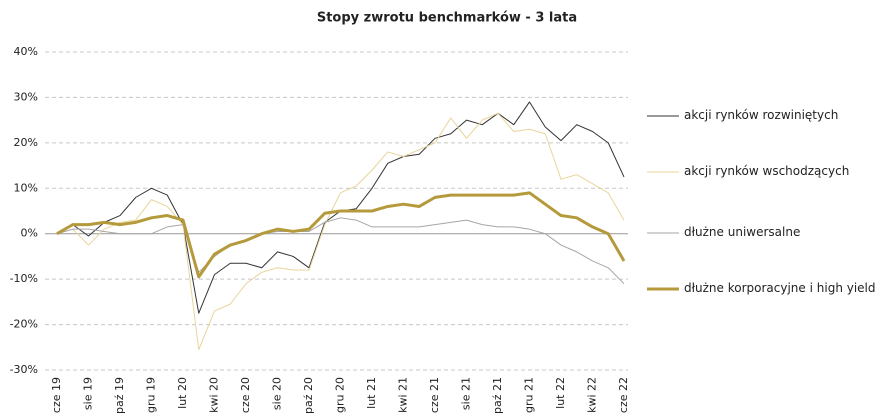 Image resolution: width=887 pixels, height=418 pixels. What do you see at coordinates (308, 395) in the screenshot?
I see `x-tick-label: paź 20` at bounding box center [308, 395].